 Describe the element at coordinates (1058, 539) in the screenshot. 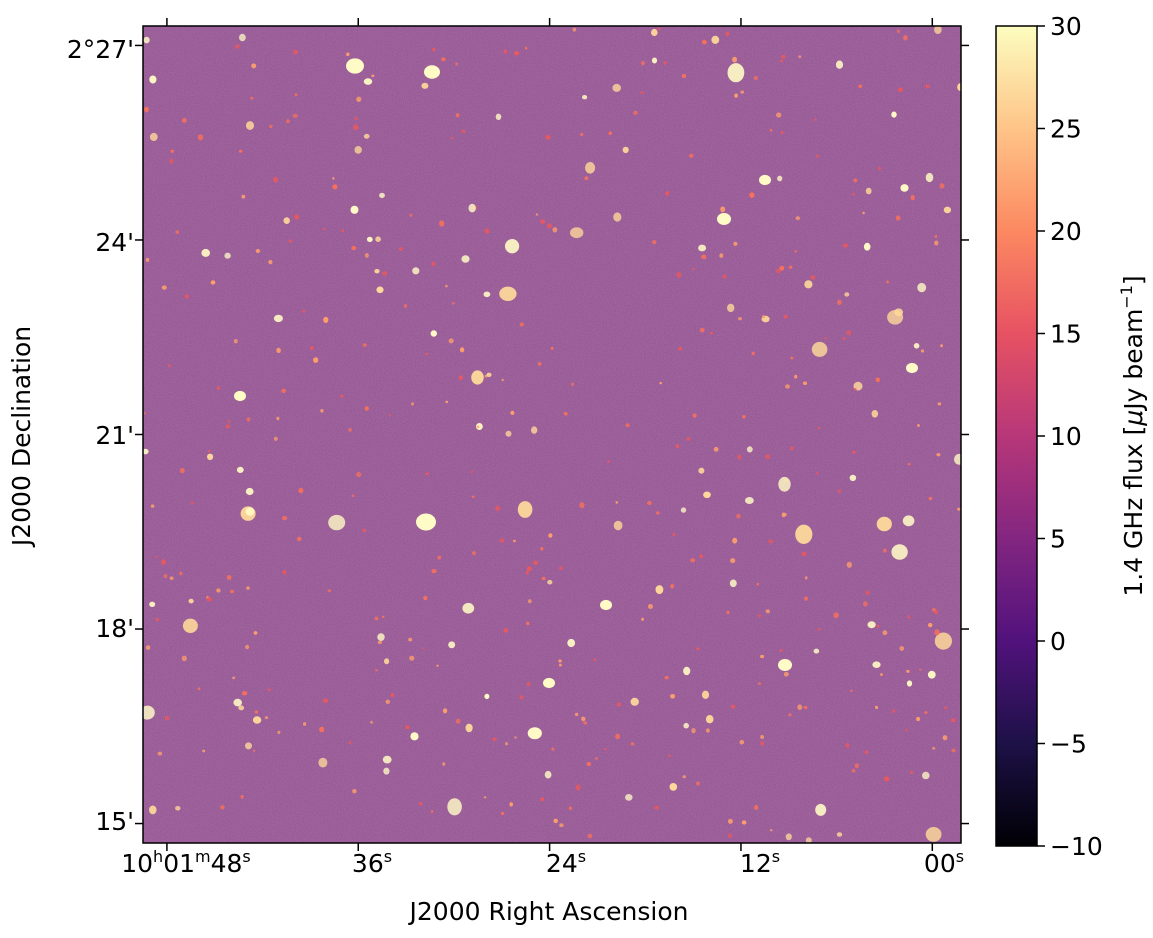

I see `colorbar-tick-label: 5` at that location.